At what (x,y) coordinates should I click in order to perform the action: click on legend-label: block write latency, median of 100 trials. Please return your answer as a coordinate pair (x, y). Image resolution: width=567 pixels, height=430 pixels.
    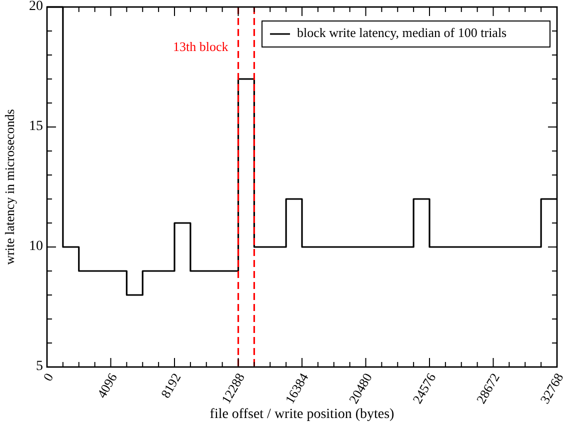
    Looking at the image, I should click on (402, 32).